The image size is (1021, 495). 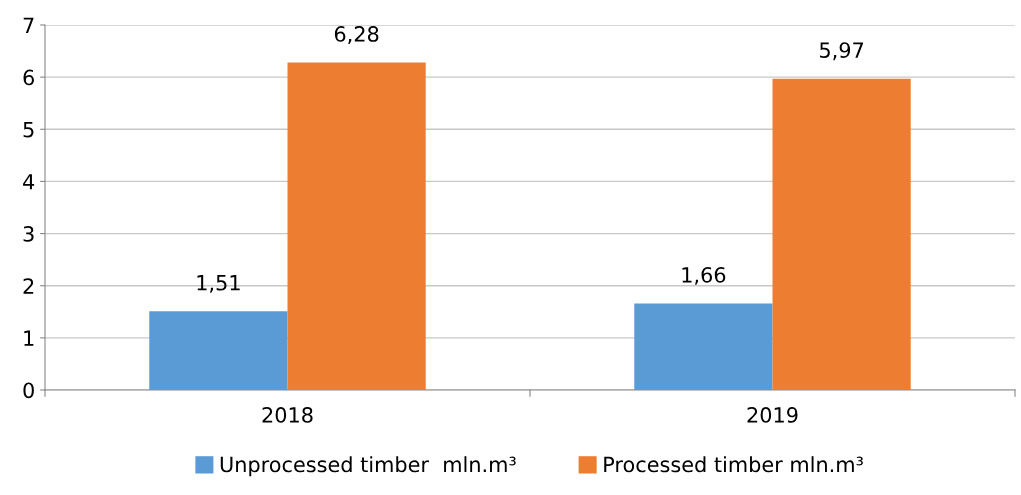 I want to click on data-label: 1,51, so click(x=218, y=284).